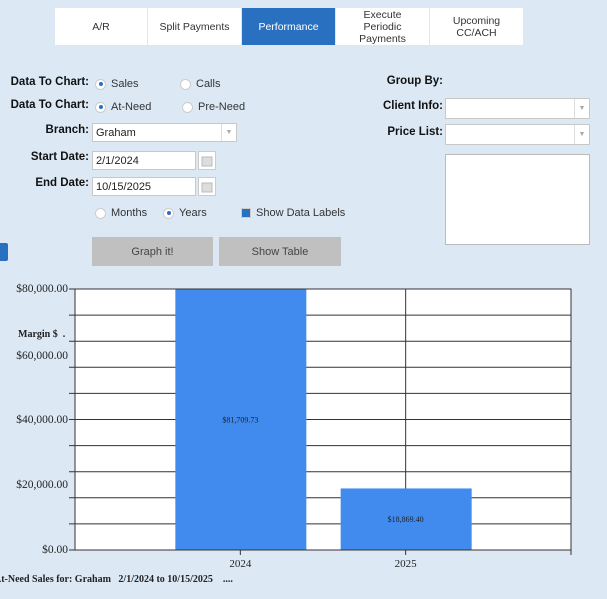 The height and width of the screenshot is (599, 607). Describe the element at coordinates (517, 199) in the screenshot. I see `group-by-listbox` at that location.